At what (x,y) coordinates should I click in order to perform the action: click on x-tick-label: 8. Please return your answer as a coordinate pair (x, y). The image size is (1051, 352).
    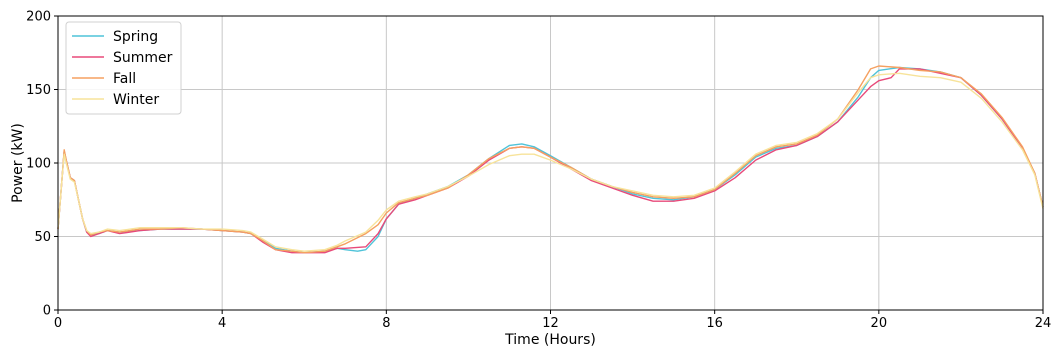
    Looking at the image, I should click on (386, 323).